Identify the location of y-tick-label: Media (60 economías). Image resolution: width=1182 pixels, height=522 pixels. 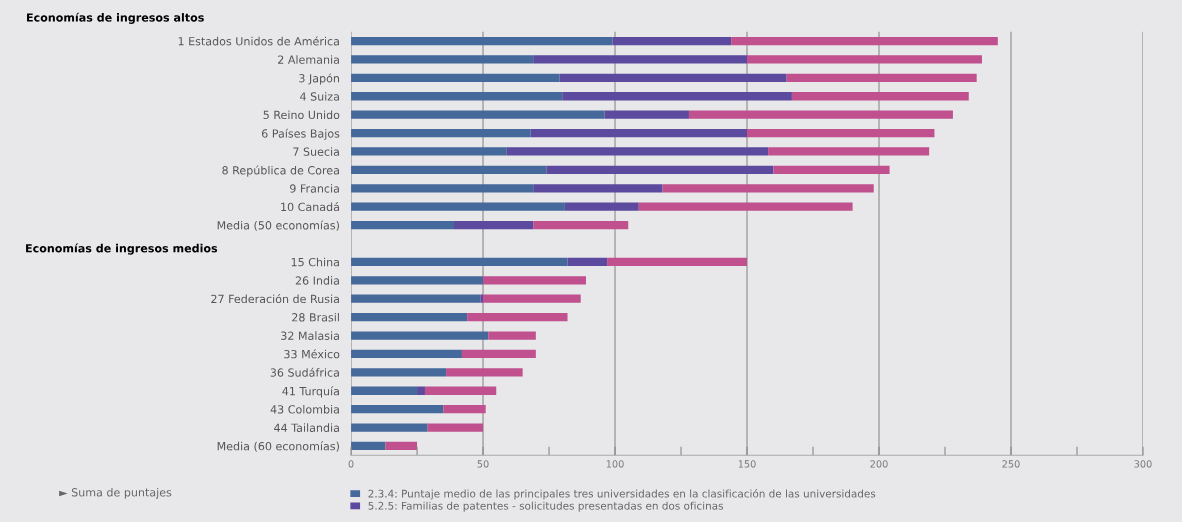
(278, 446).